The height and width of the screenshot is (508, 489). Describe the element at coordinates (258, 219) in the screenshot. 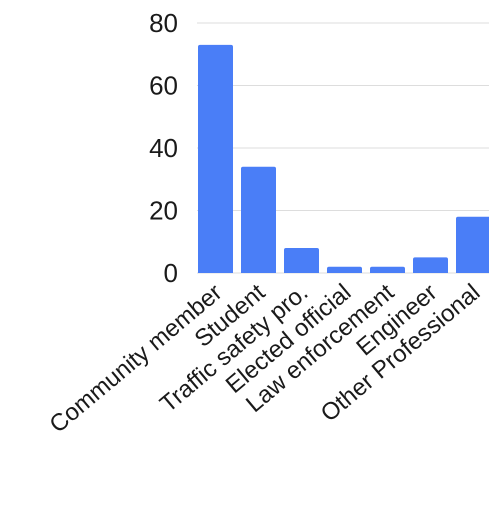

I see `bar-student` at that location.